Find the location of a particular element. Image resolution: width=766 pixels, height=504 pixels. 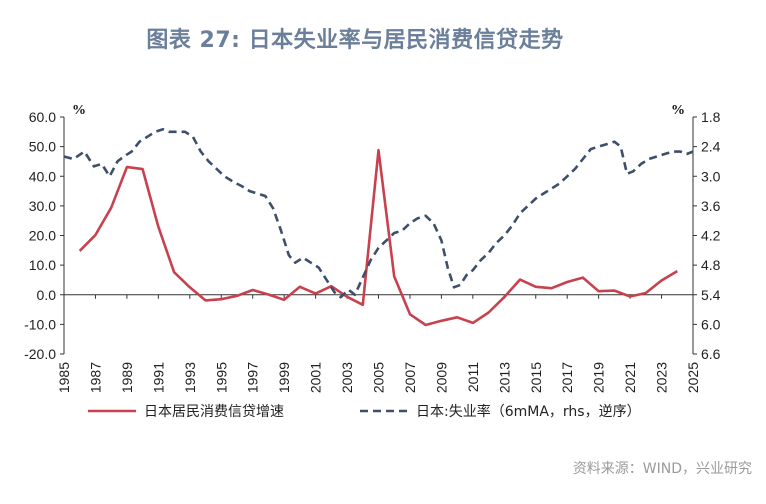

x-tick-label: 2021 is located at coordinates (630, 377).